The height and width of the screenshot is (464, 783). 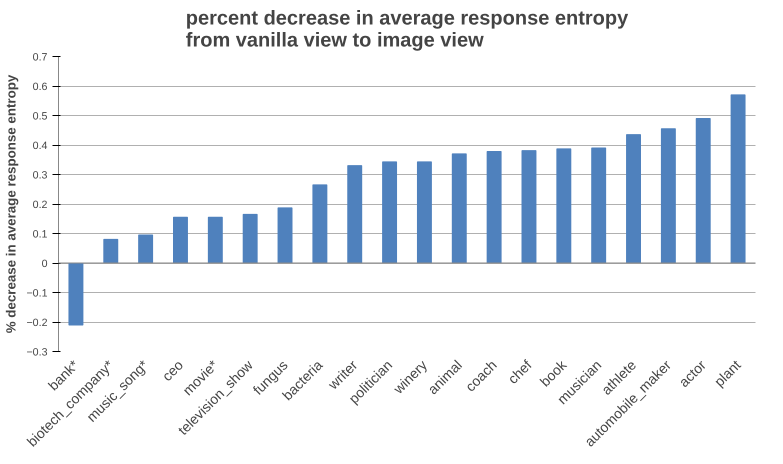 What do you see at coordinates (40, 87) in the screenshot?
I see `y-tick-label: 0.6` at bounding box center [40, 87].